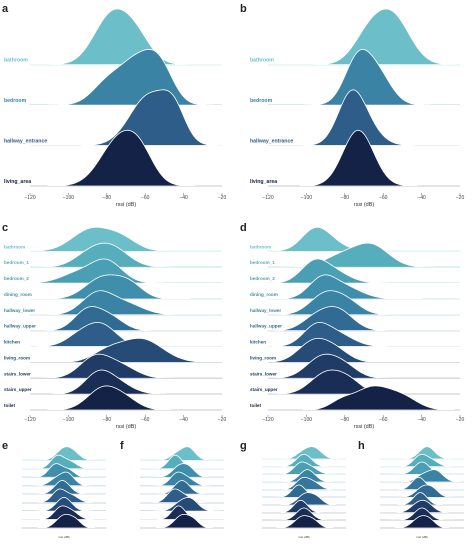  I want to click on ridge-label: living_room, so click(263, 357).